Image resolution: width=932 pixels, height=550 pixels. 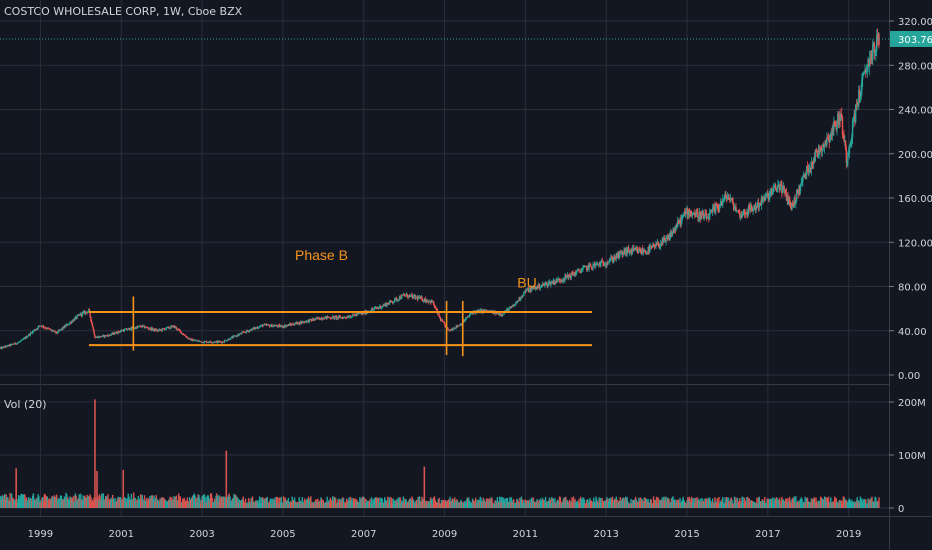 What do you see at coordinates (282, 534) in the screenshot?
I see `time-tick-label: 2005` at bounding box center [282, 534].